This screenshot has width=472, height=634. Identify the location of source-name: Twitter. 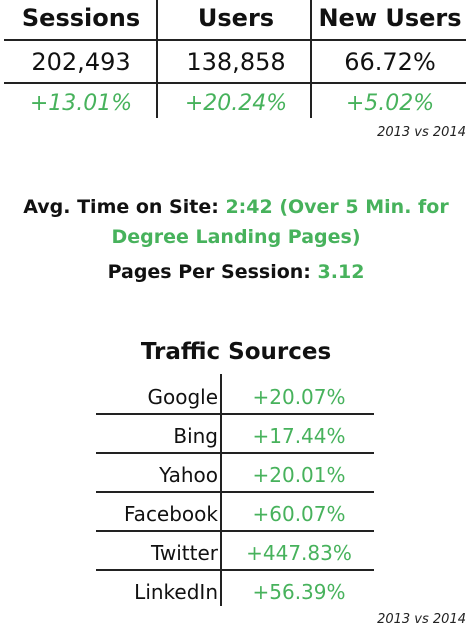
(184, 553).